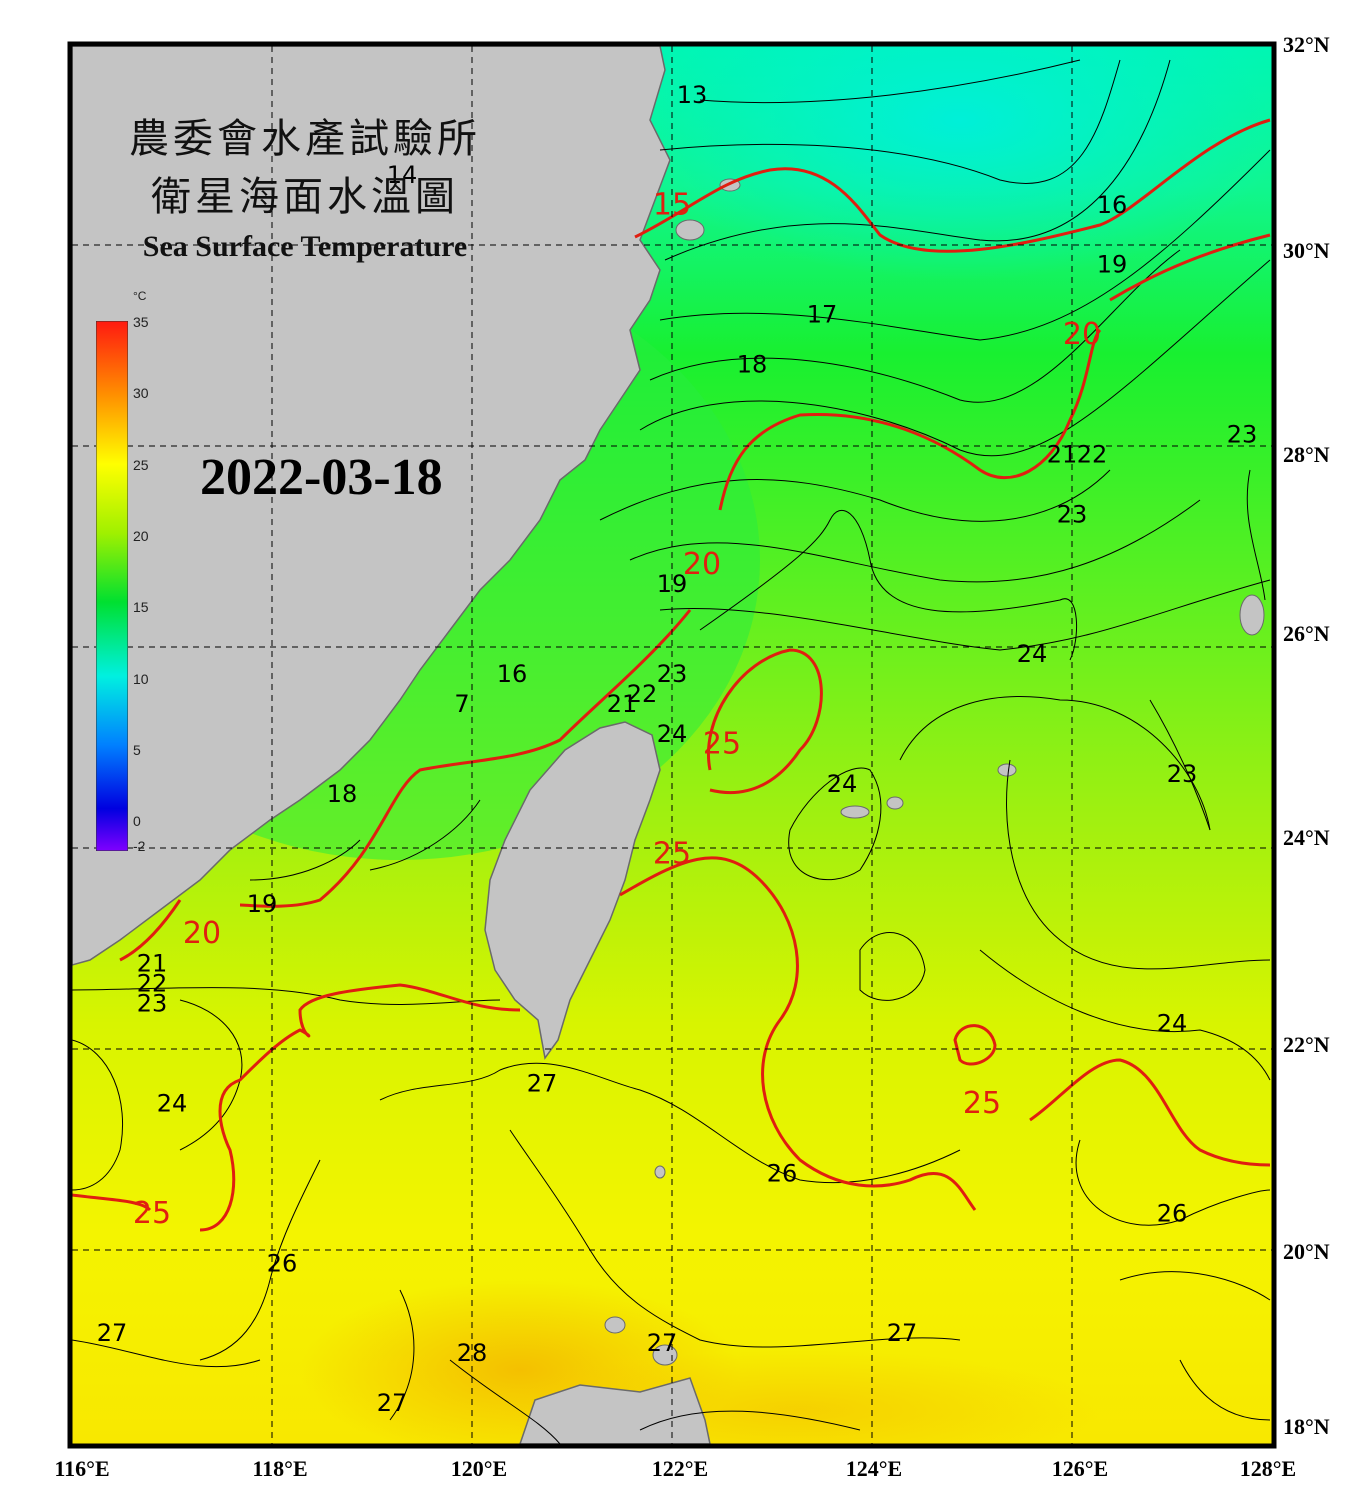 Image resolution: width=1350 pixels, height=1500 pixels. What do you see at coordinates (472, 1353) in the screenshot?
I see `isotherm-label: 28` at bounding box center [472, 1353].